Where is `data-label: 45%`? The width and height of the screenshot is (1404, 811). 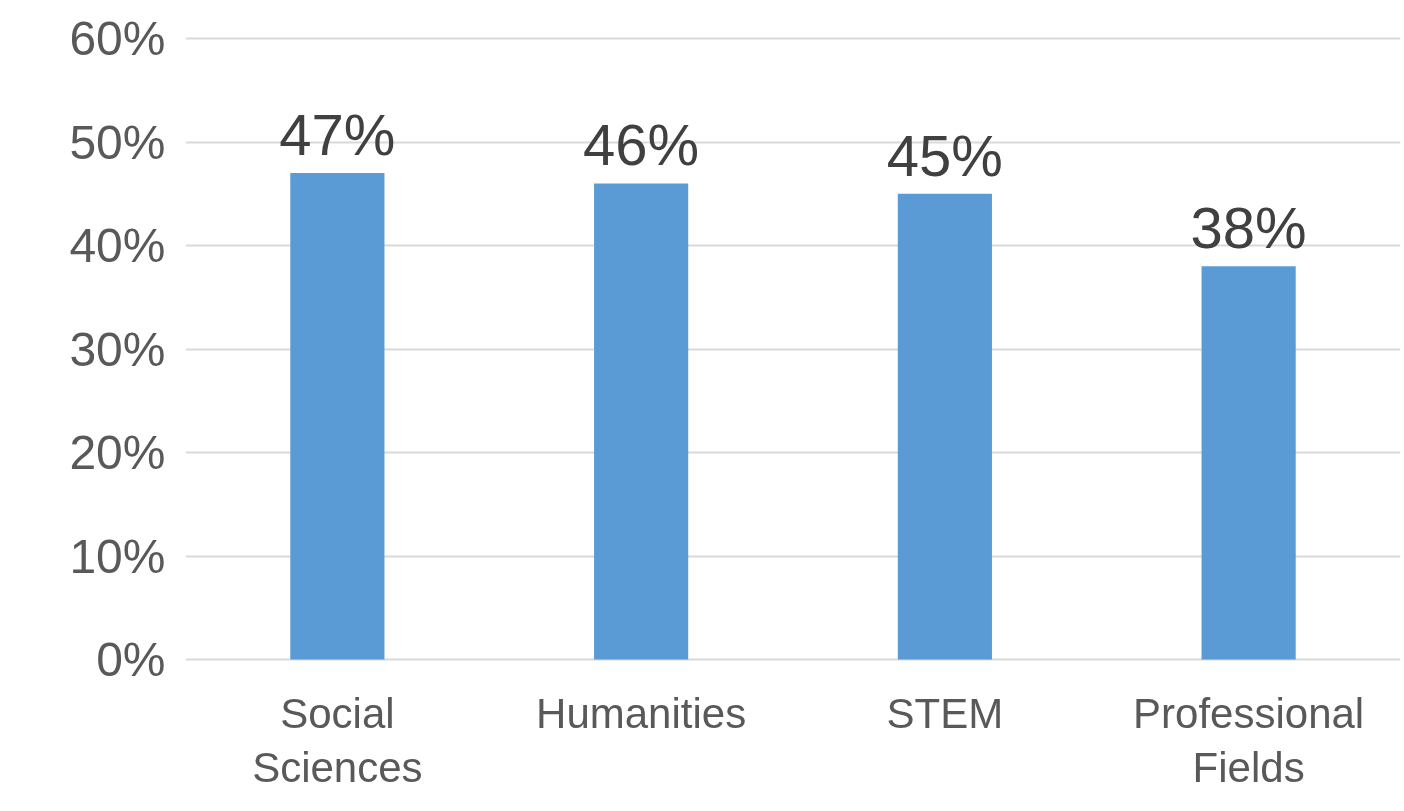 data-label: 45% is located at coordinates (944, 155).